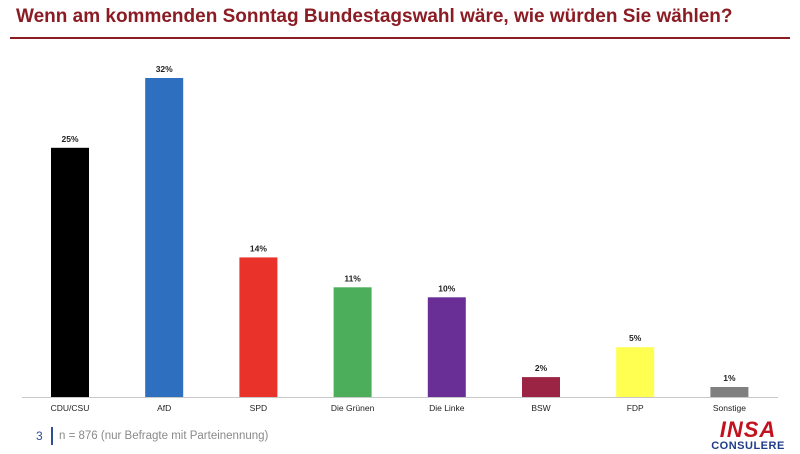 The image size is (800, 454). What do you see at coordinates (541, 368) in the screenshot?
I see `data-label: 2%` at bounding box center [541, 368].